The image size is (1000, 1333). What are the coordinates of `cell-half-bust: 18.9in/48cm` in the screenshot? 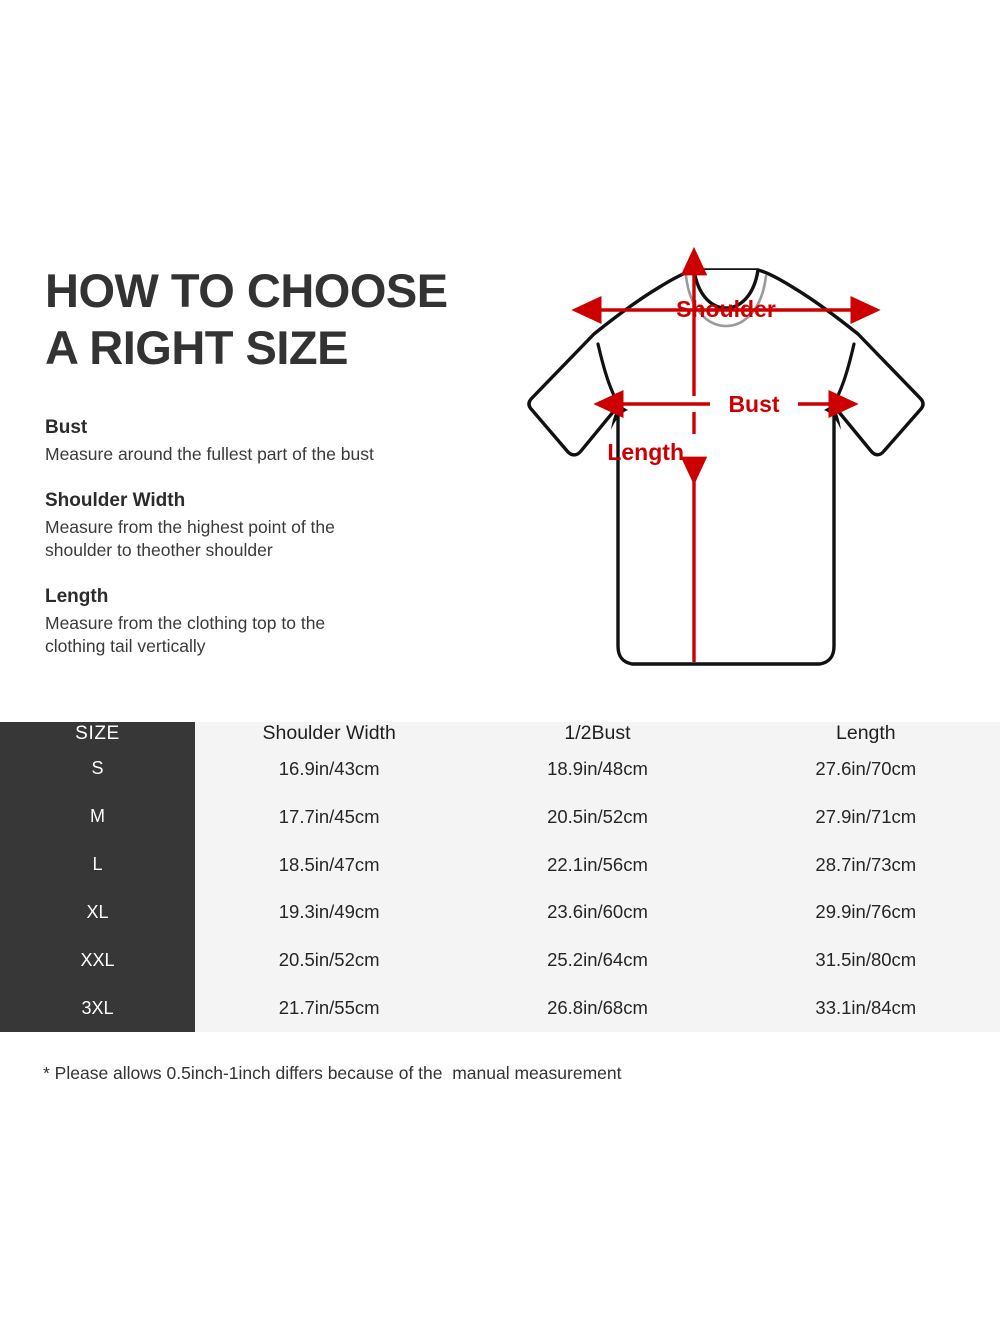 It's located at (597, 769).